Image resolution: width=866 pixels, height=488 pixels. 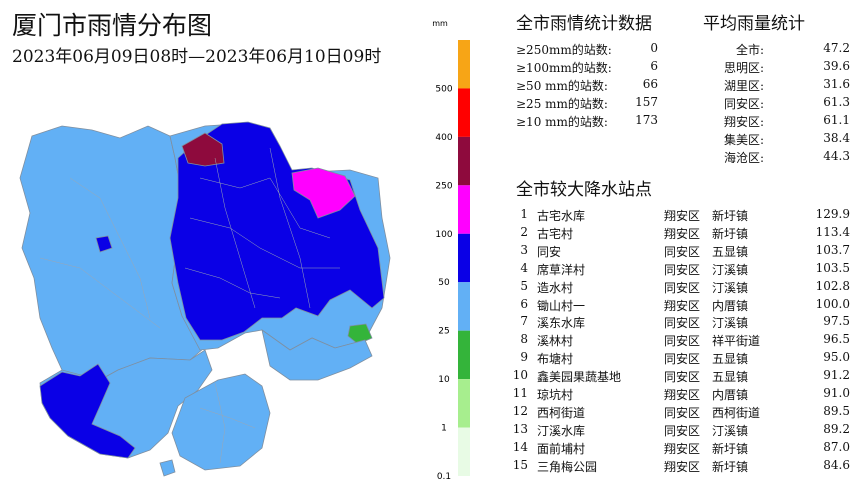 I want to click on map-region-west-pocket, so click(x=104, y=244).